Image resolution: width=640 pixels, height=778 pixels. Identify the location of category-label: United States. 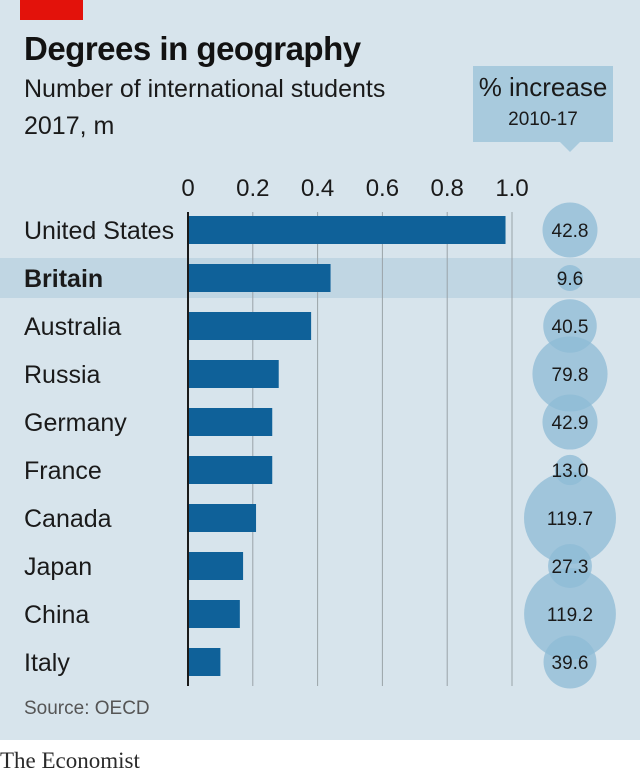
(99, 231).